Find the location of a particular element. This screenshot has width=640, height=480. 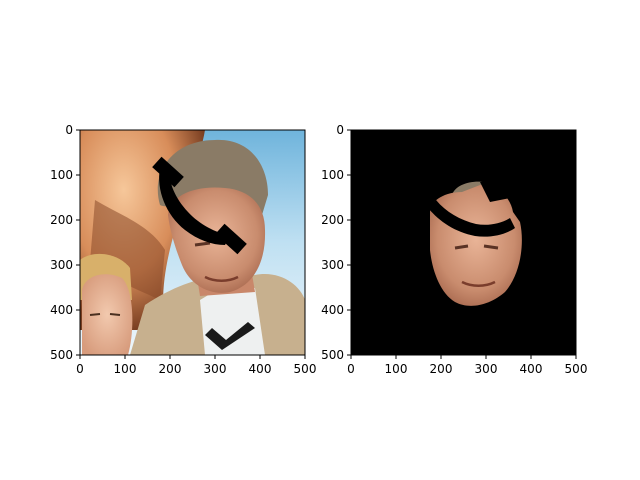

left-x-tick-label: 0 is located at coordinates (80, 369).